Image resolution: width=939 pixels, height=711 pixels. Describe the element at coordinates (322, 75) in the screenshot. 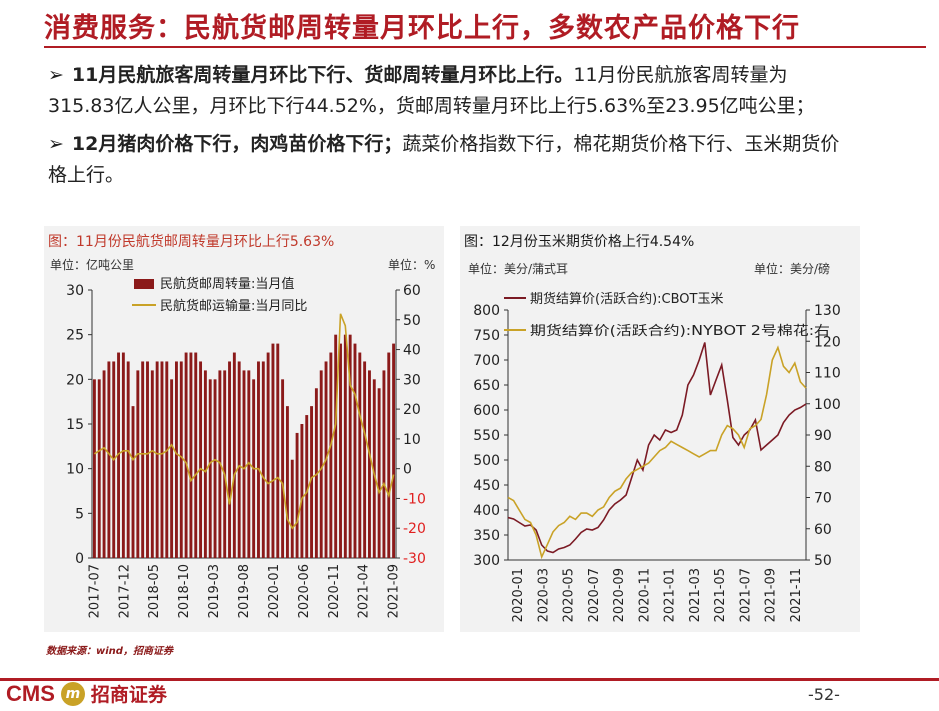

I see `bullet-1-heading: 11月民航旅客周转量月环比下行、货邮周转量月环比上行。` at that location.